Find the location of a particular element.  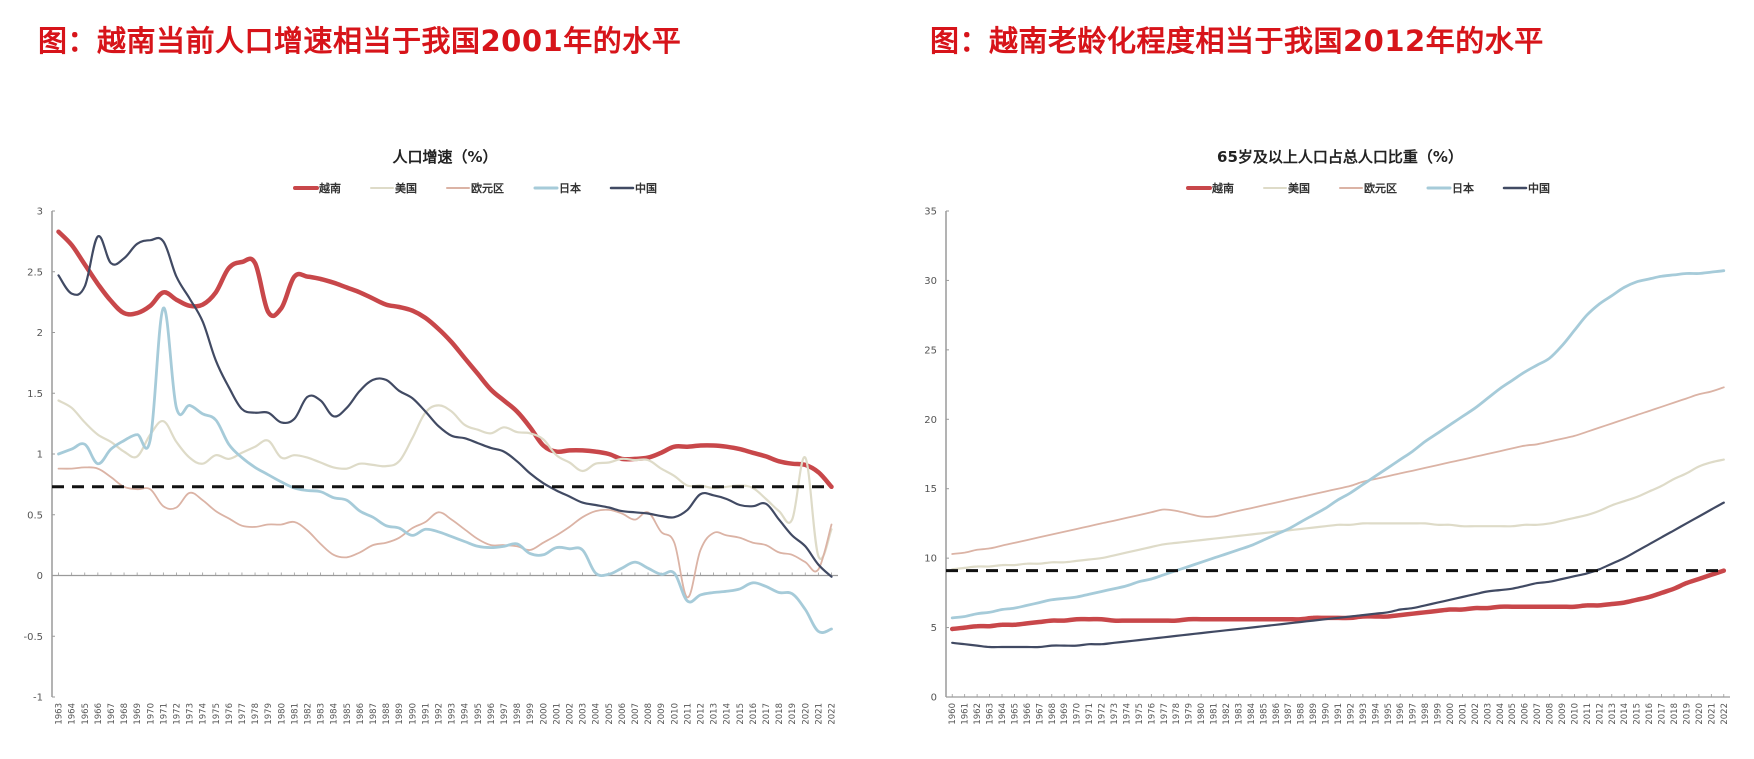

x-tick-label: 1971 is located at coordinates (164, 714).